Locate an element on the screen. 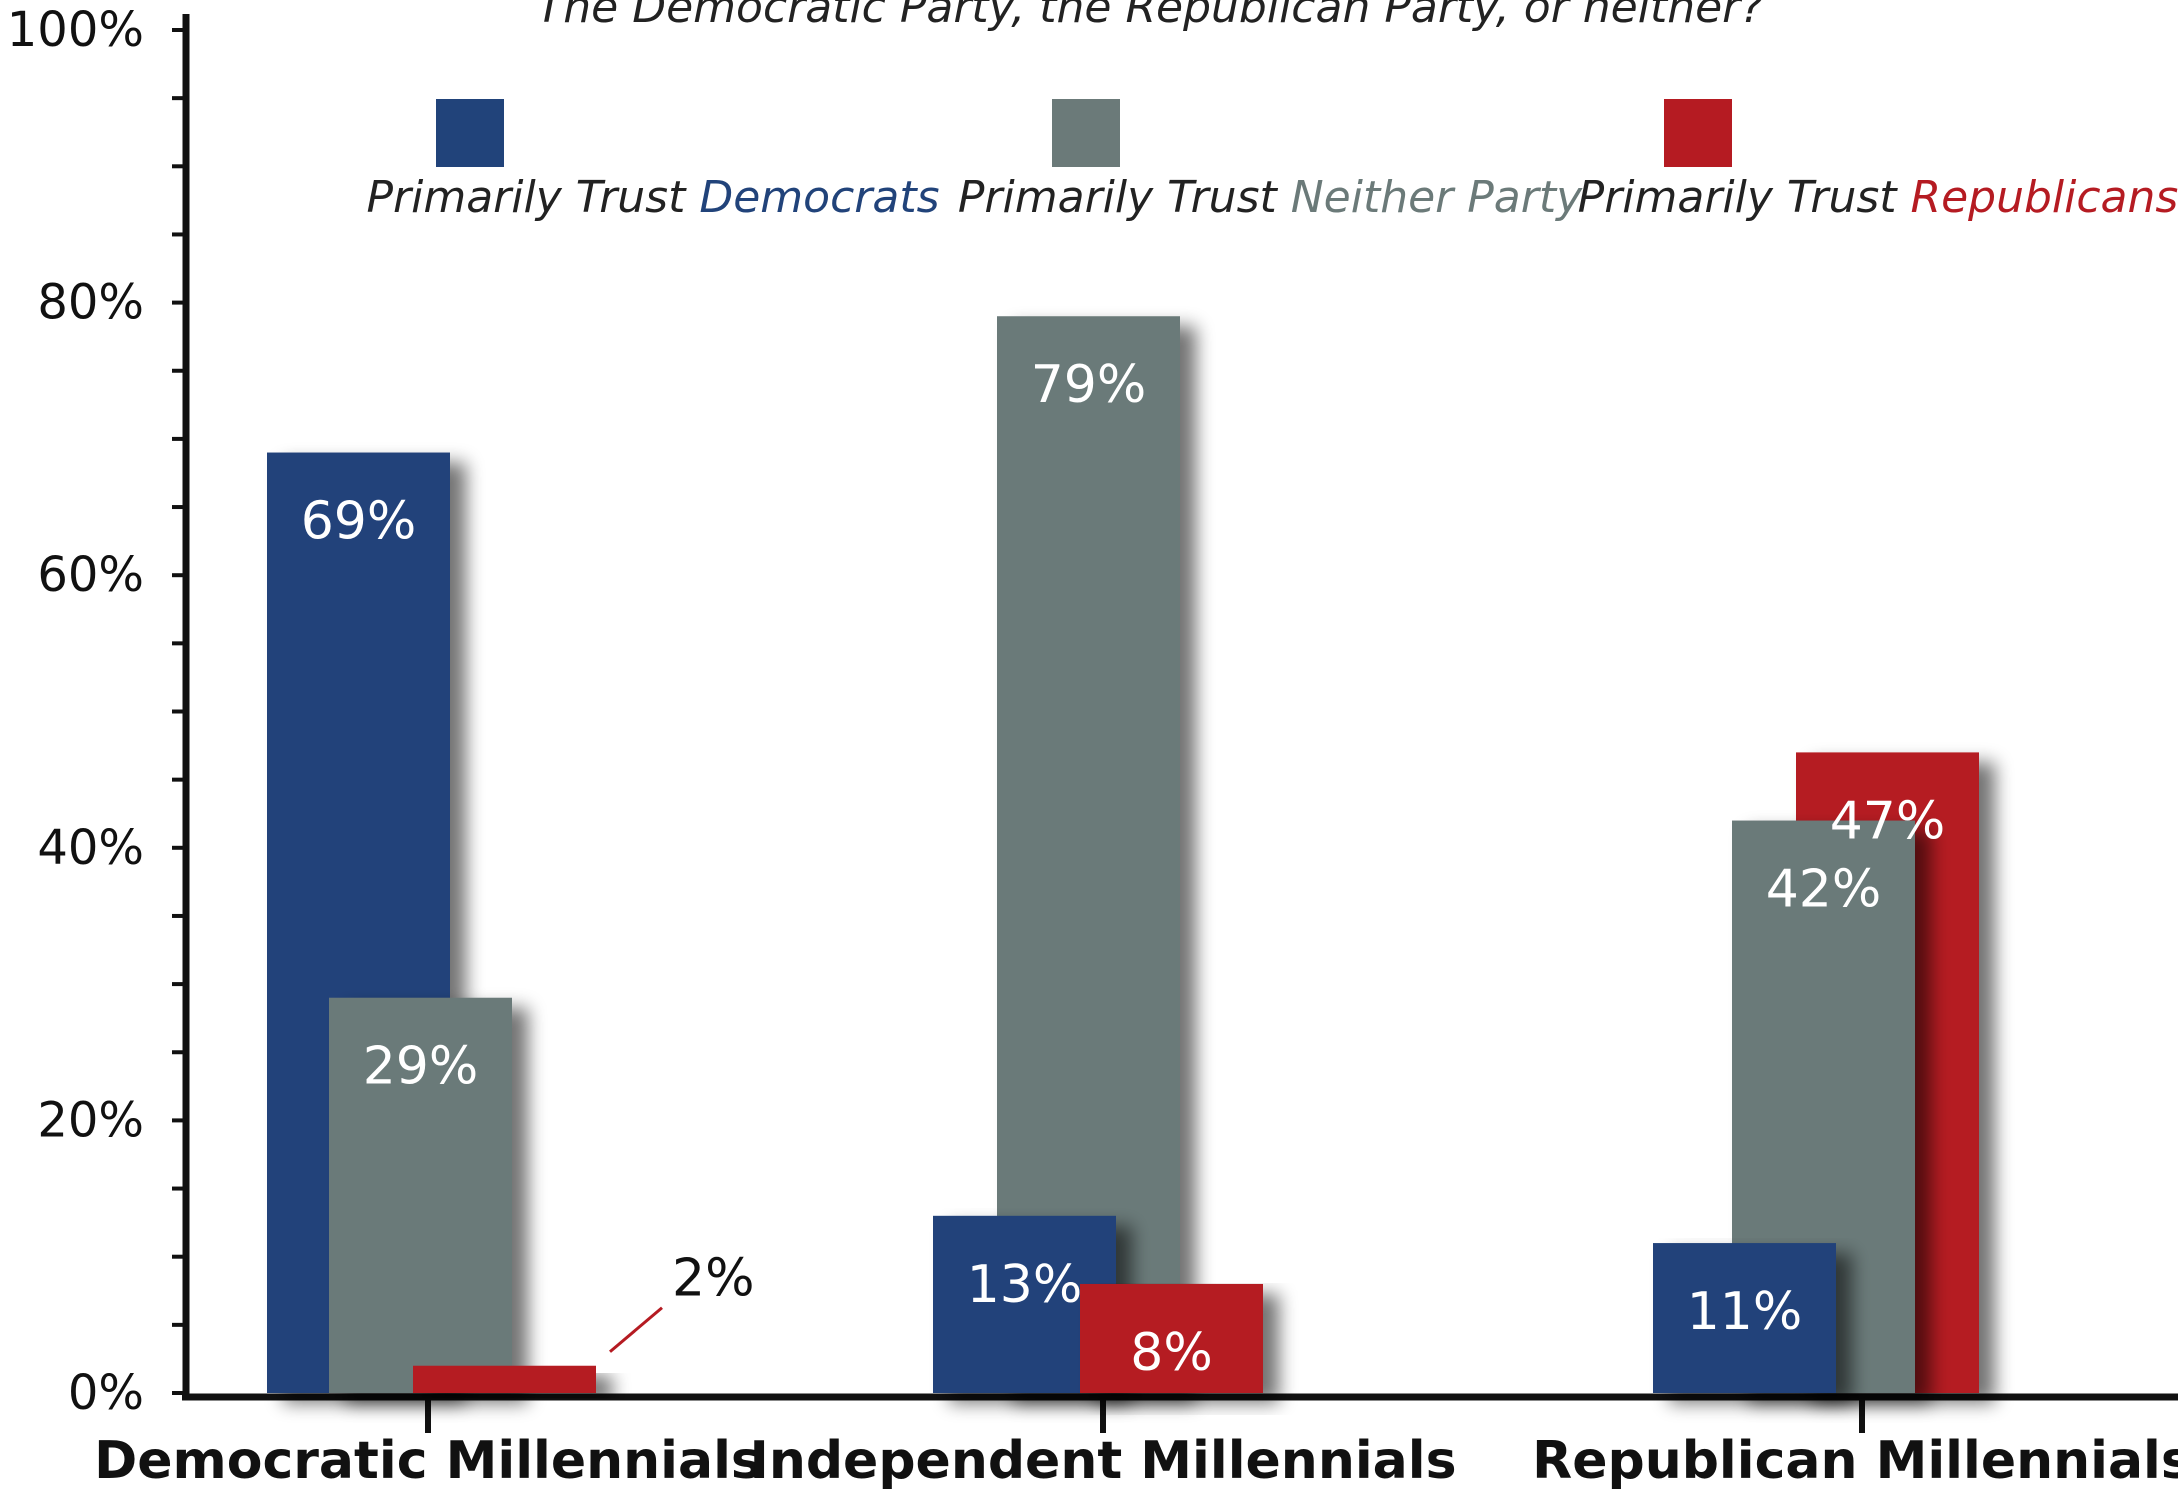  y-tick-label: 100% is located at coordinates (75, 30).